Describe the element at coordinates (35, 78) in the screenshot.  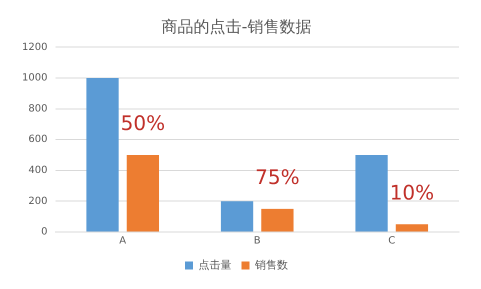
I see `y-tick-label: 1000` at that location.